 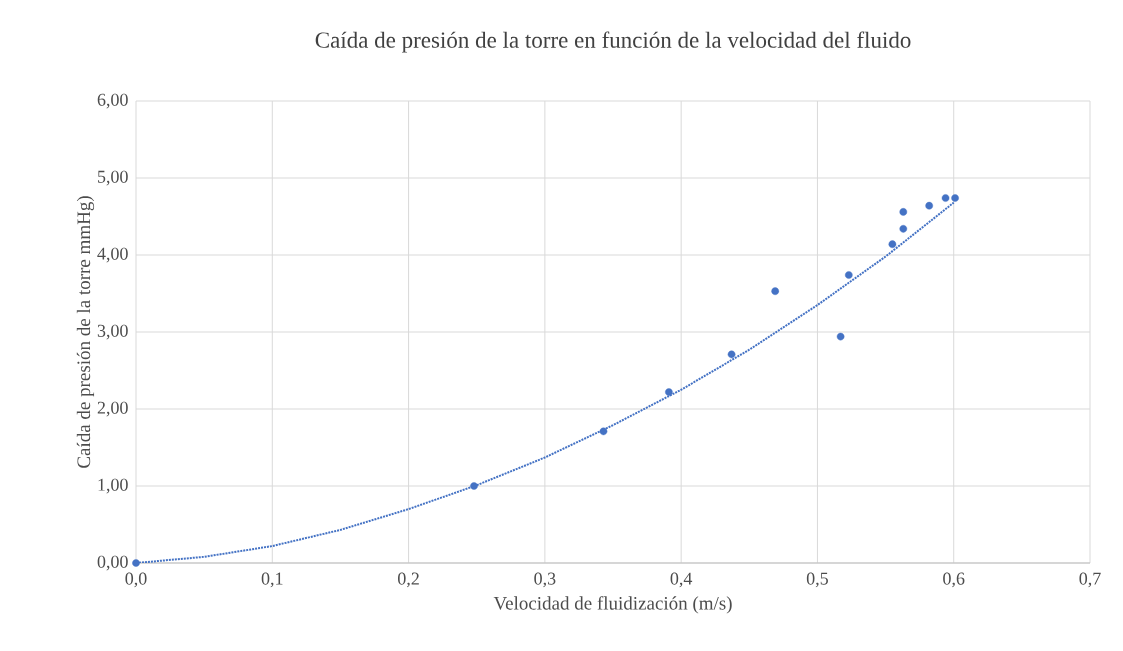 What do you see at coordinates (112, 332) in the screenshot?
I see `y-tick-label: 3,00` at bounding box center [112, 332].